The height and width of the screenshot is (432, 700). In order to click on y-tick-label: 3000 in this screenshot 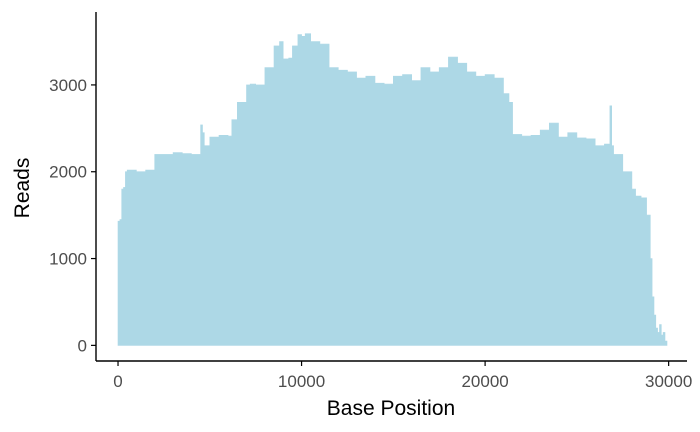, I will do `click(68, 85)`.